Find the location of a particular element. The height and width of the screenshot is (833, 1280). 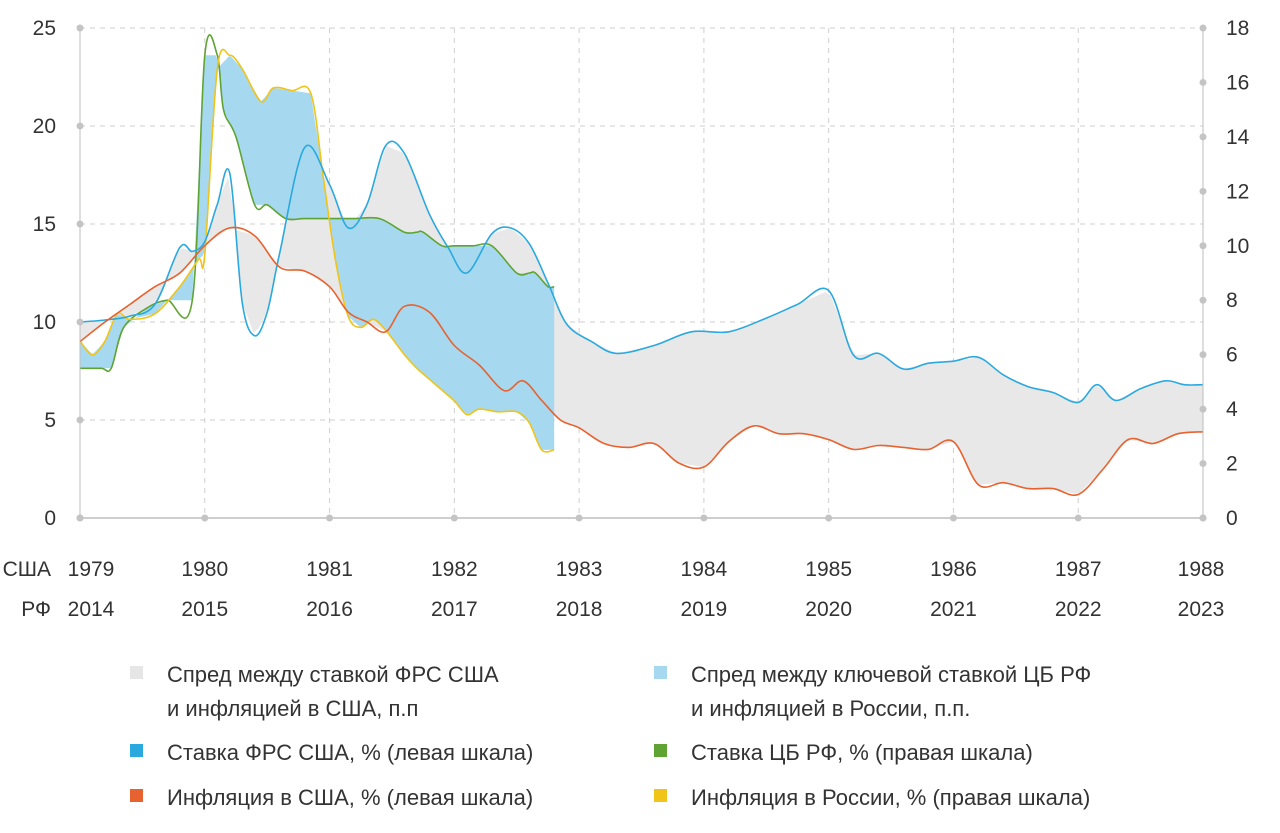

legend-item-fed-rate: Ставка ФРС США, % (левая шкала) is located at coordinates (331, 753).